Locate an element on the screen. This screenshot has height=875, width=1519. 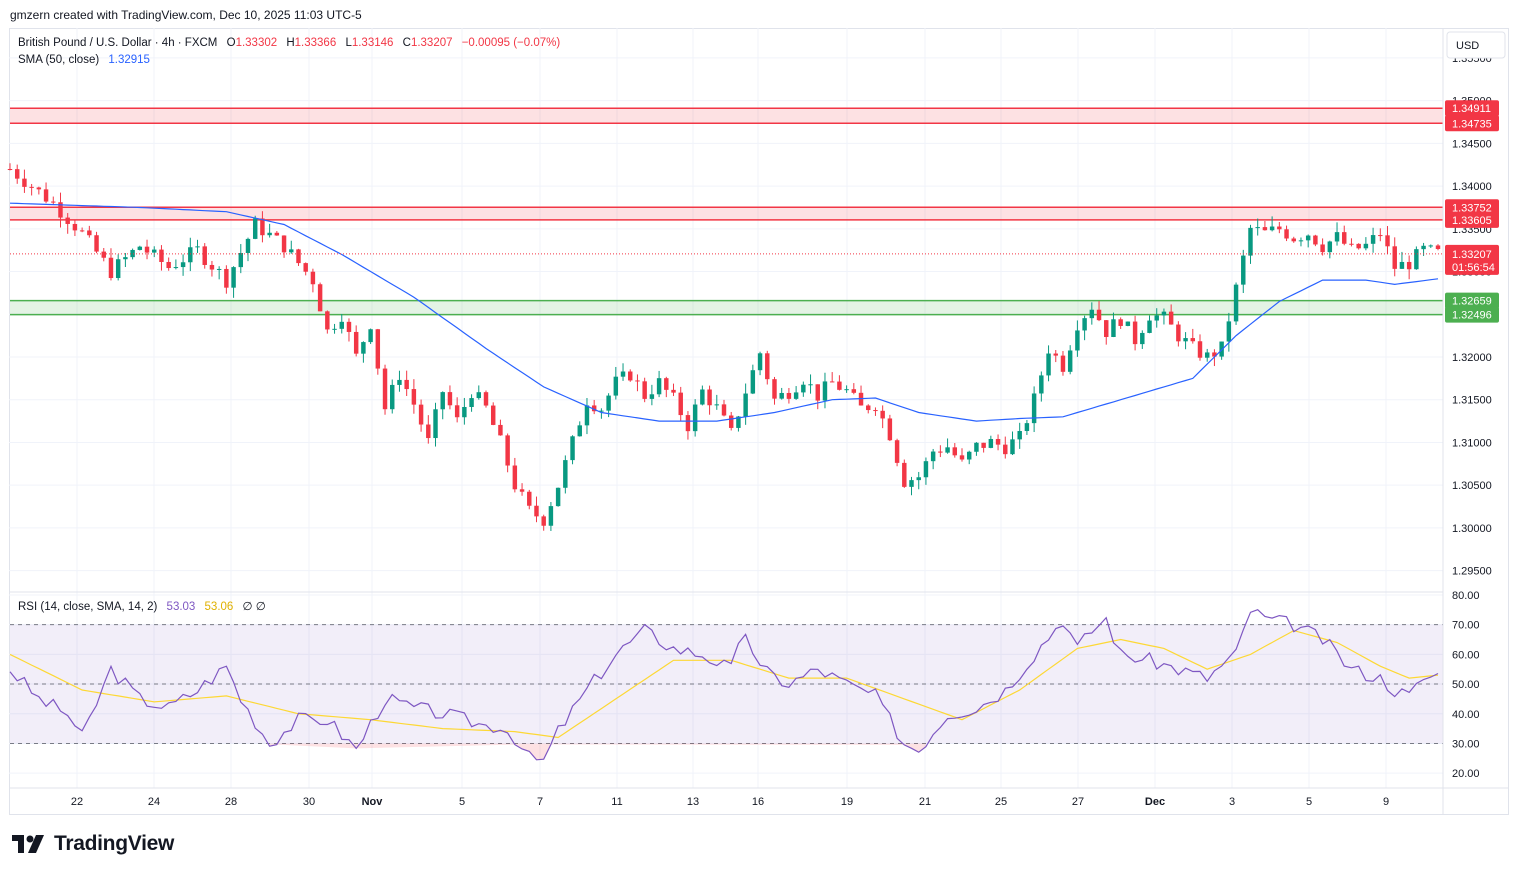
support-tag-high is located at coordinates (1472, 300).